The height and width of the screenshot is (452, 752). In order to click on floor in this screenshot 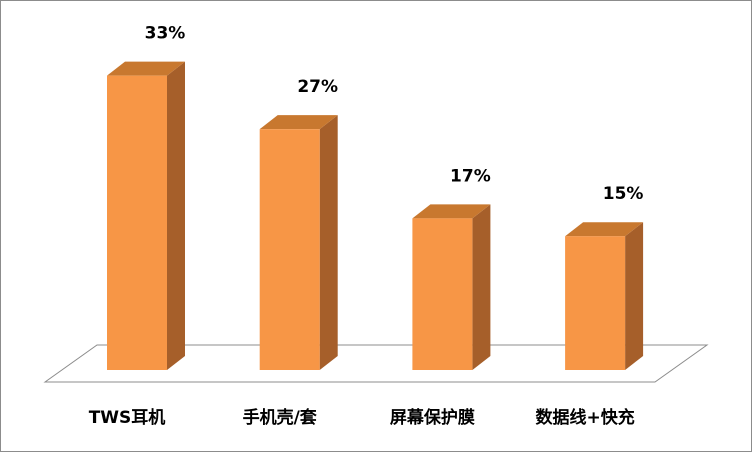, I will do `click(376, 363)`.